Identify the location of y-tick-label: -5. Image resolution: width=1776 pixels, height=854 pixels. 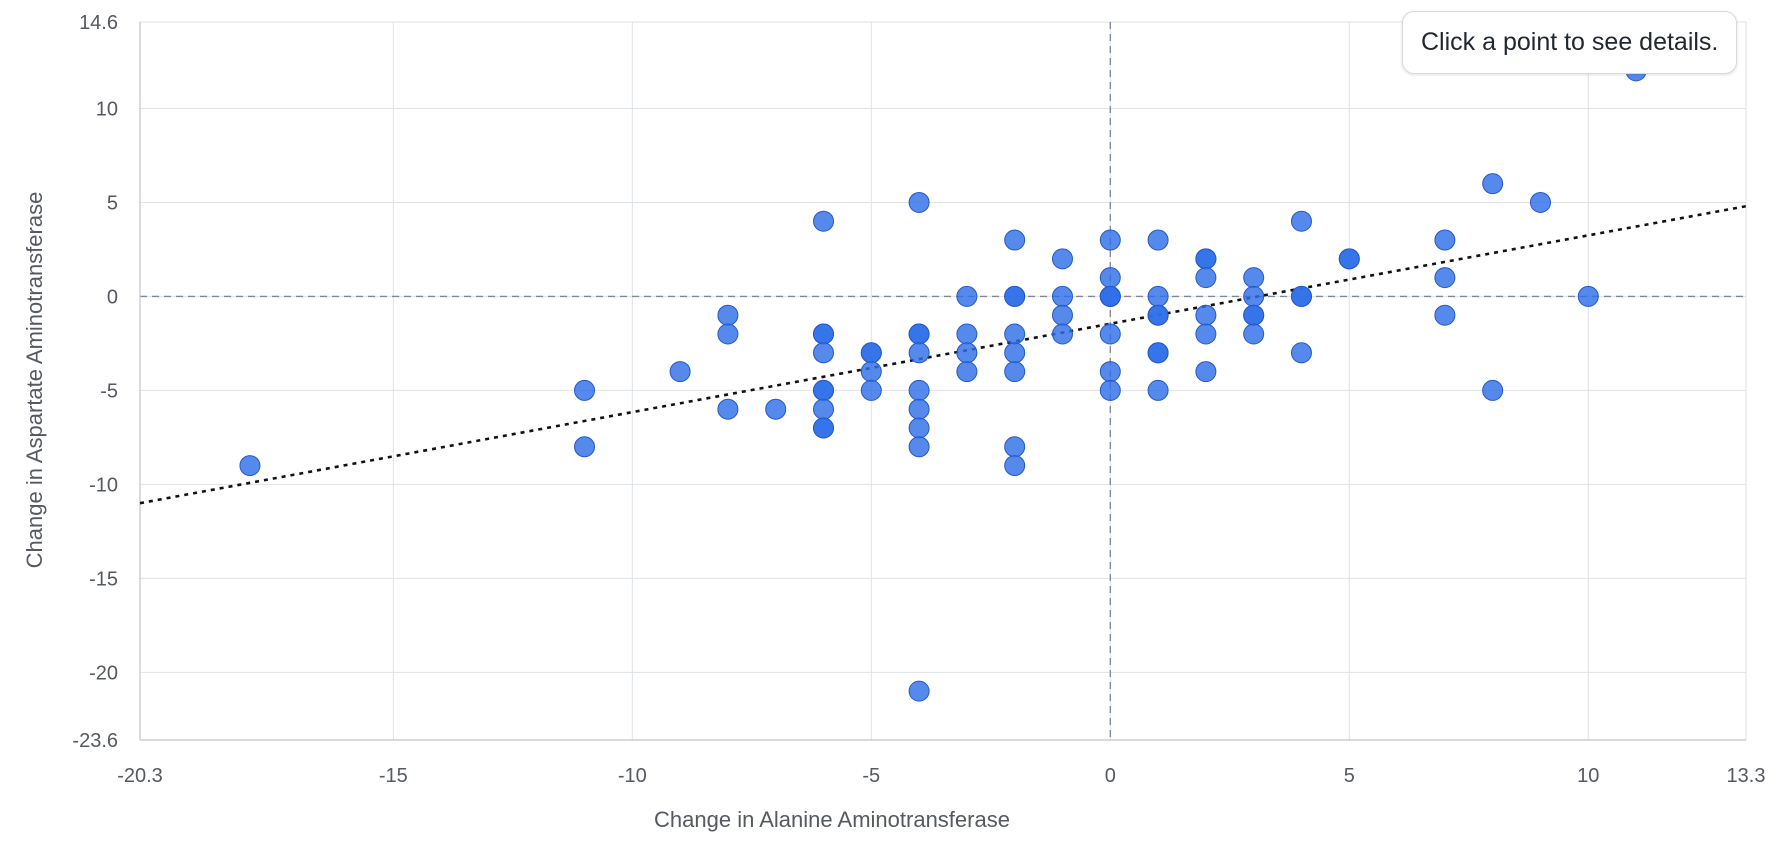
(109, 391).